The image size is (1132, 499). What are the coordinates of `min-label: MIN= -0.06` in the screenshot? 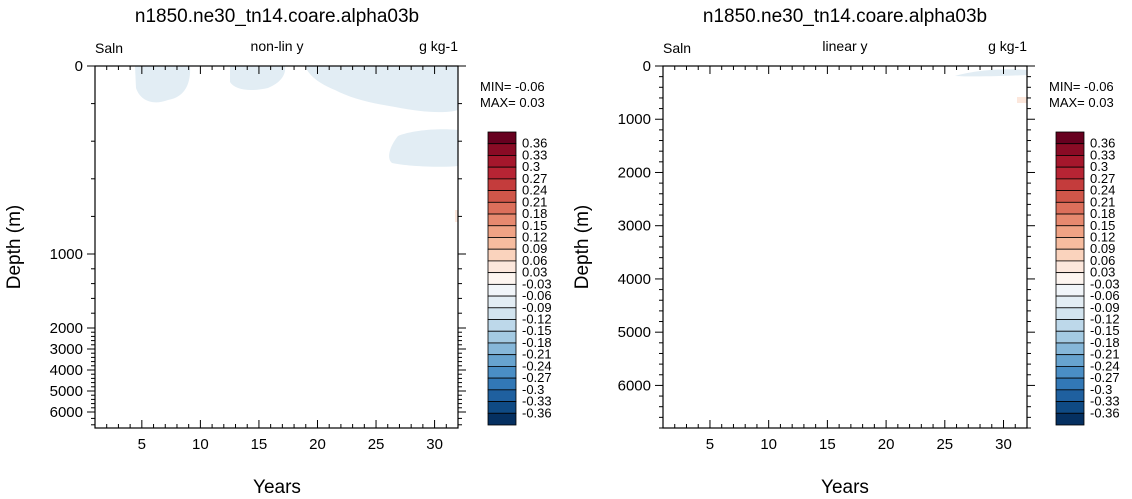 It's located at (512, 86).